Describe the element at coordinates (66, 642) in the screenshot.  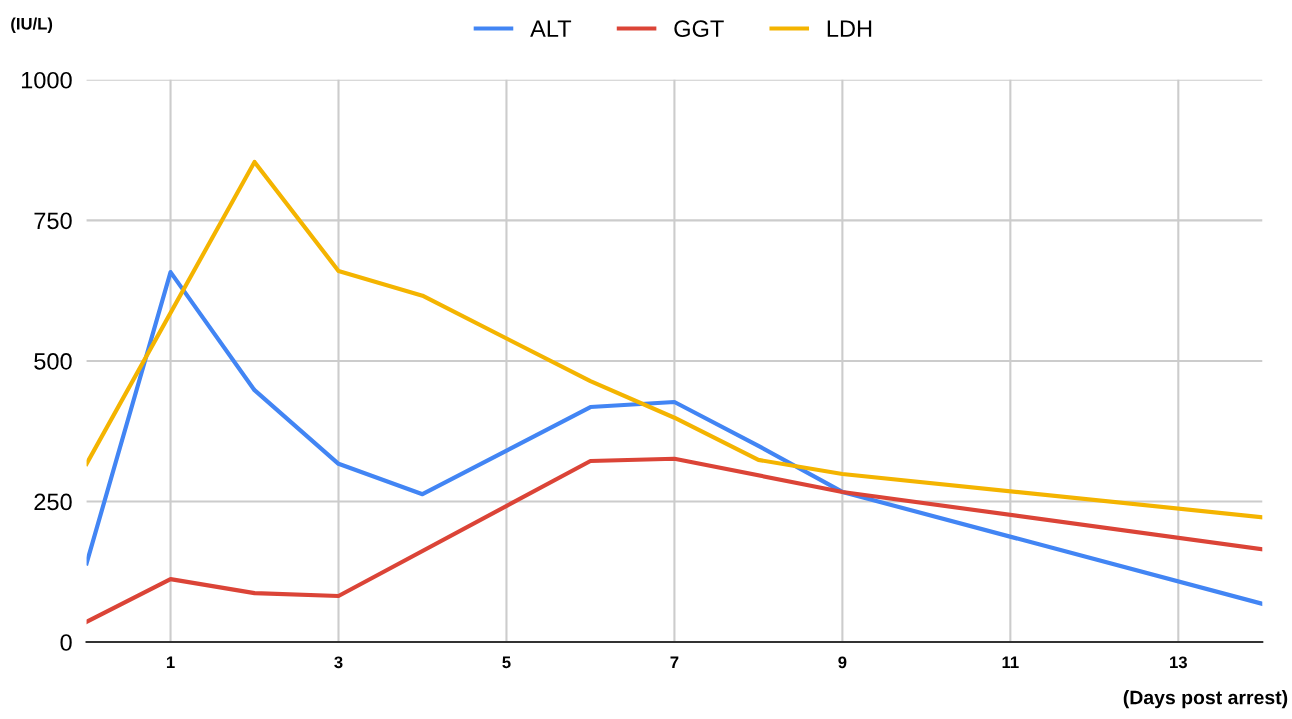
I see `y-tick-label: 0` at that location.